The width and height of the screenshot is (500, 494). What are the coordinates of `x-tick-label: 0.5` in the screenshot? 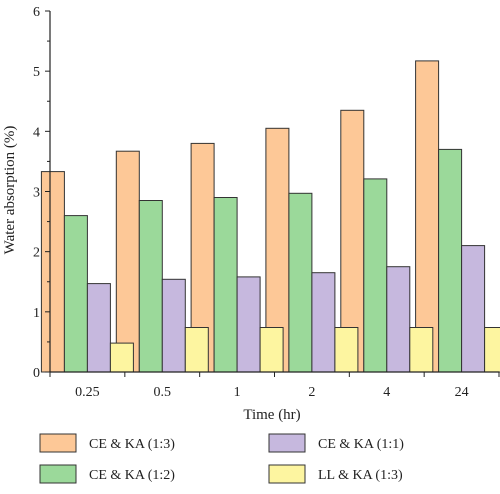 It's located at (163, 392).